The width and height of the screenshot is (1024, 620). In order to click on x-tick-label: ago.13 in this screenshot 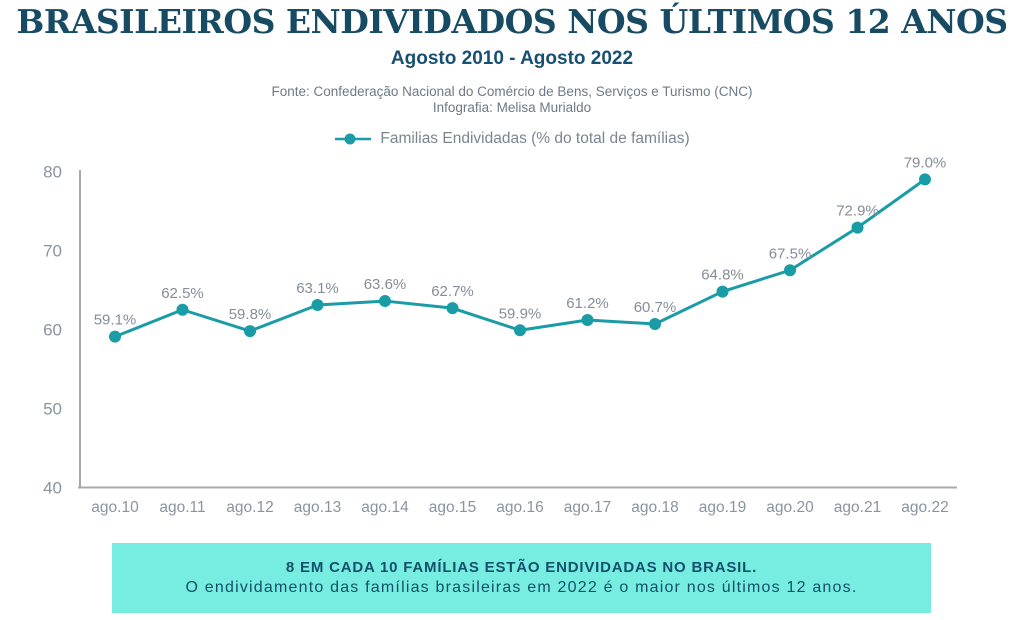, I will do `click(317, 507)`.